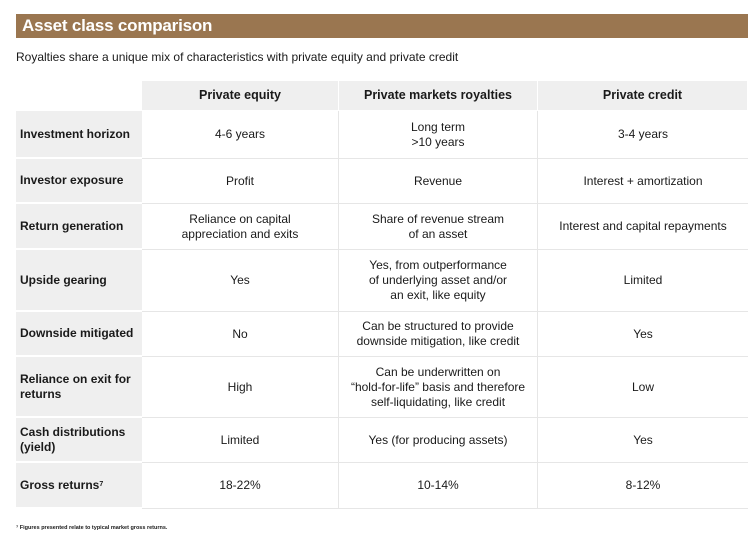 This screenshot has width=748, height=538. Describe the element at coordinates (438, 96) in the screenshot. I see `column-header-private-markets-royalties: Private markets royalties` at that location.